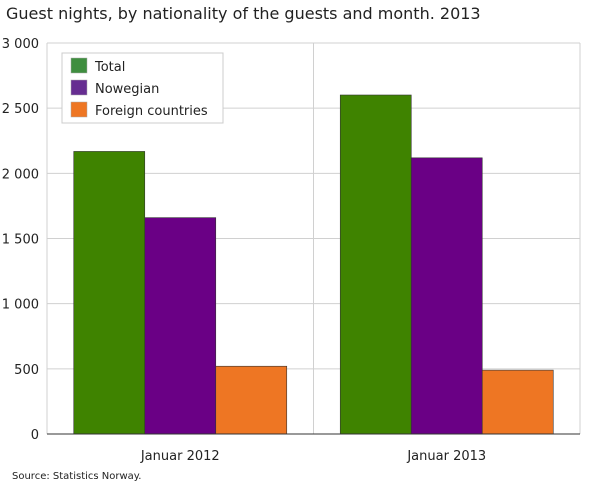  What do you see at coordinates (109, 67) in the screenshot?
I see `legend-label: Total` at bounding box center [109, 67].